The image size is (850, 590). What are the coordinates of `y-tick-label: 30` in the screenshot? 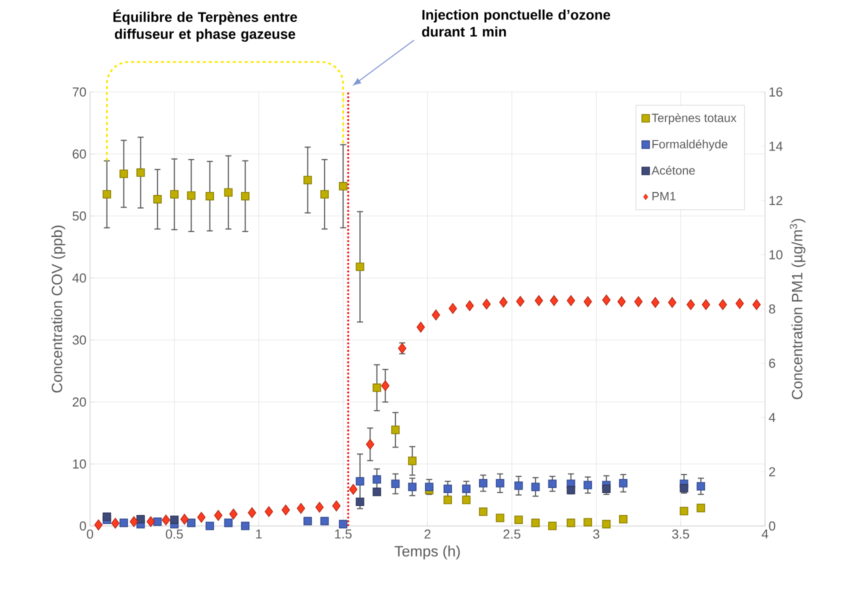 It's located at (79, 340).